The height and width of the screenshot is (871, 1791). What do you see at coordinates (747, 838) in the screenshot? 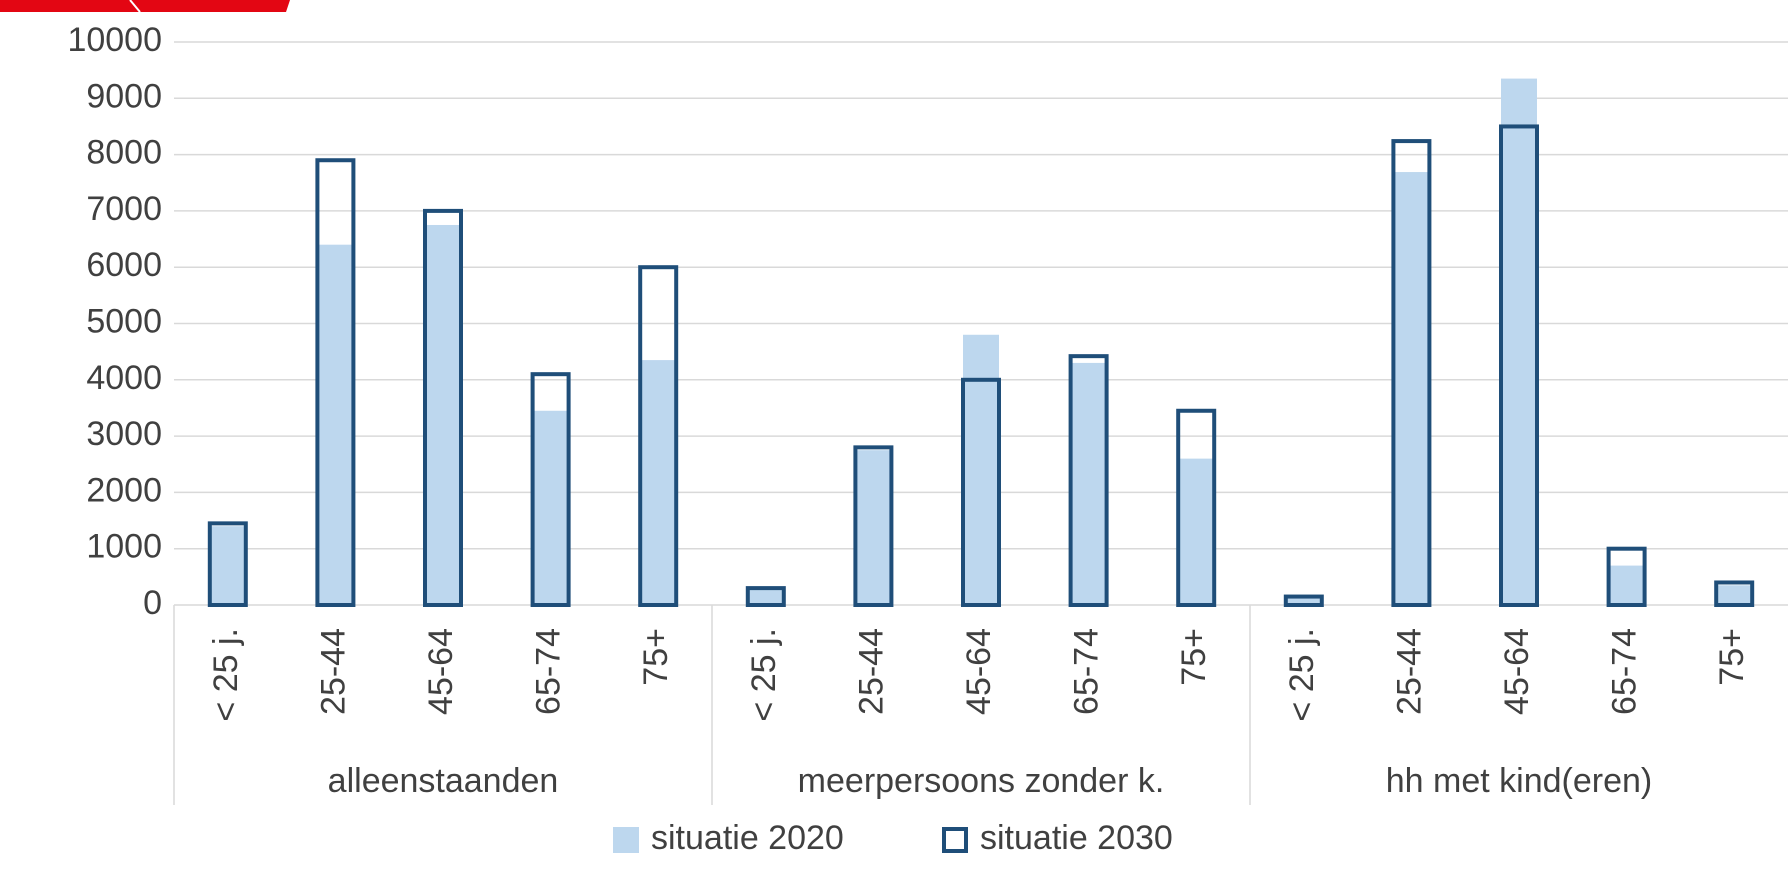
I see `legend-label: situatie 2020` at bounding box center [747, 838].